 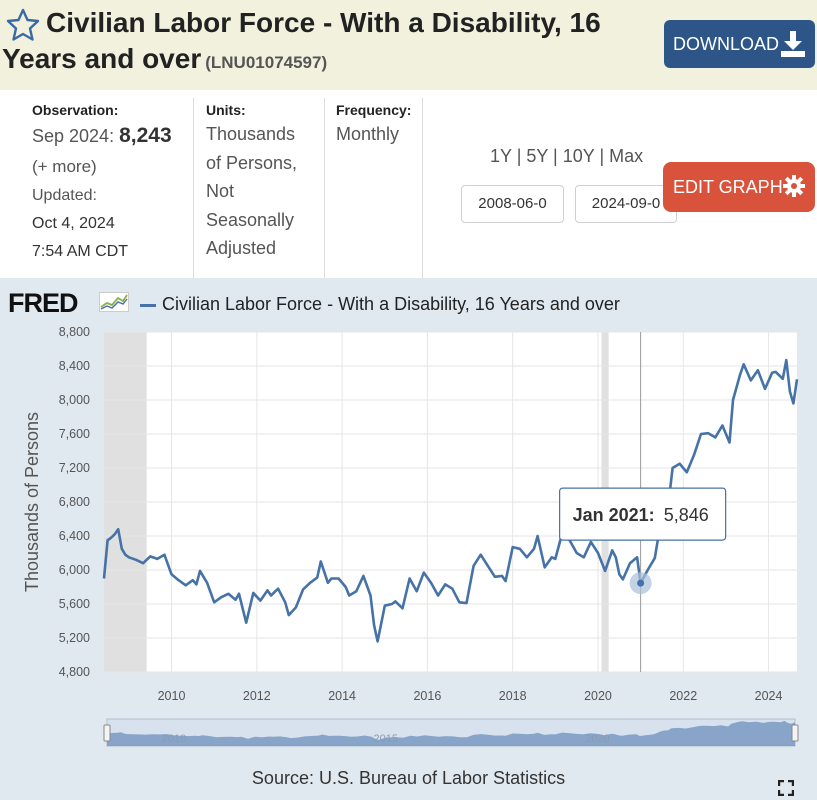 I want to click on y-tick-label: 6,800, so click(x=74, y=502).